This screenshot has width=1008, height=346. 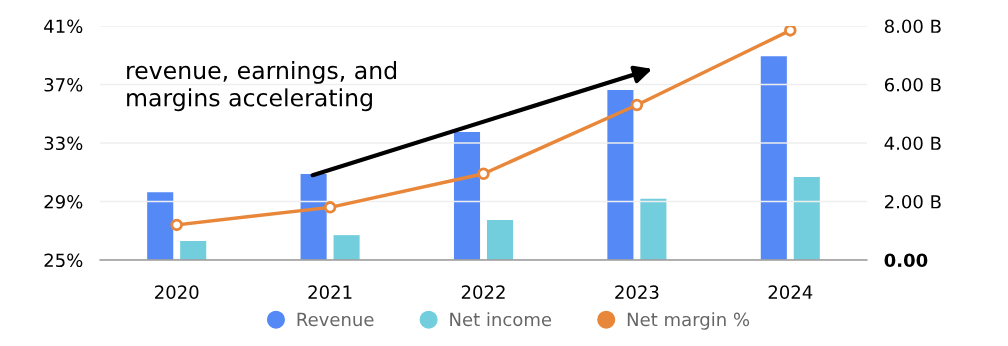 I want to click on y-tick-label: 41%, so click(x=63, y=26).